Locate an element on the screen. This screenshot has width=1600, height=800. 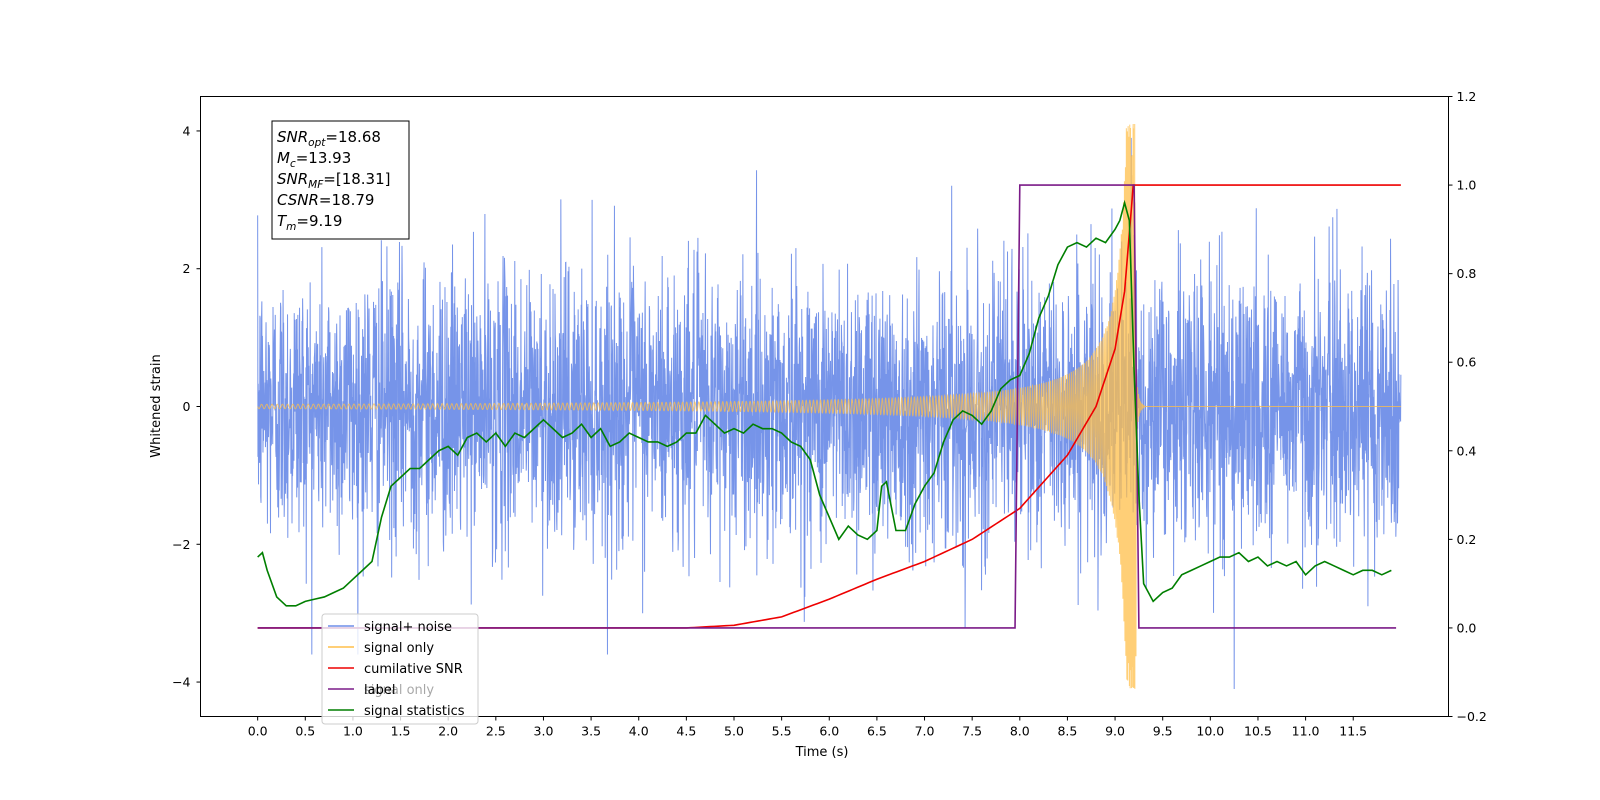
x-tick-label: 11.0 is located at coordinates (1306, 731).